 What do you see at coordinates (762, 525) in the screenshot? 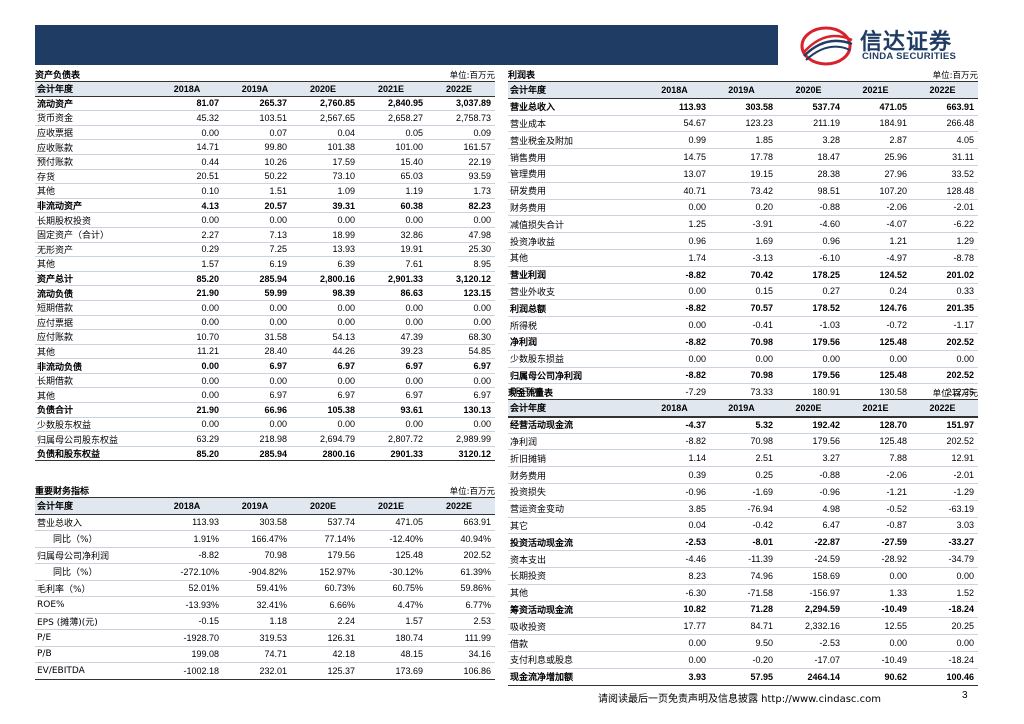
I see `table-cell: -0.42` at bounding box center [762, 525].